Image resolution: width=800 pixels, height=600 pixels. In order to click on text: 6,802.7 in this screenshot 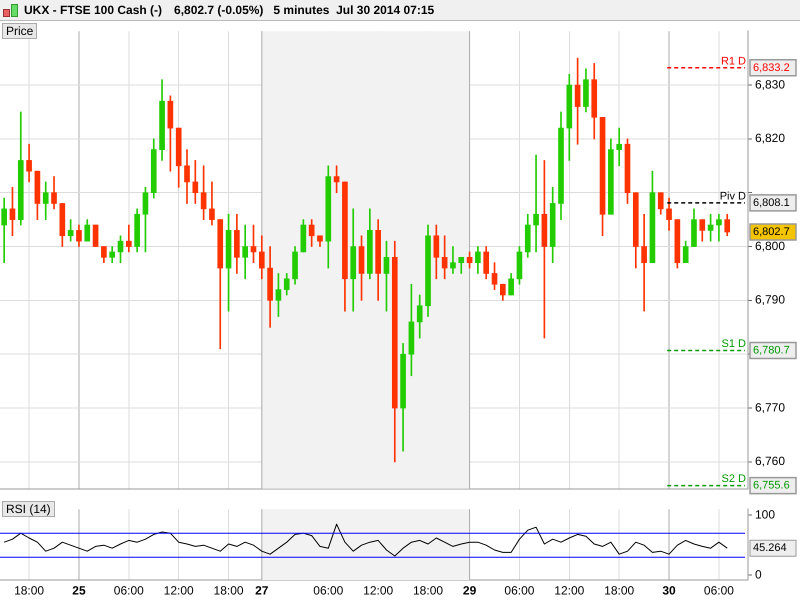, I will do `click(771, 232)`.